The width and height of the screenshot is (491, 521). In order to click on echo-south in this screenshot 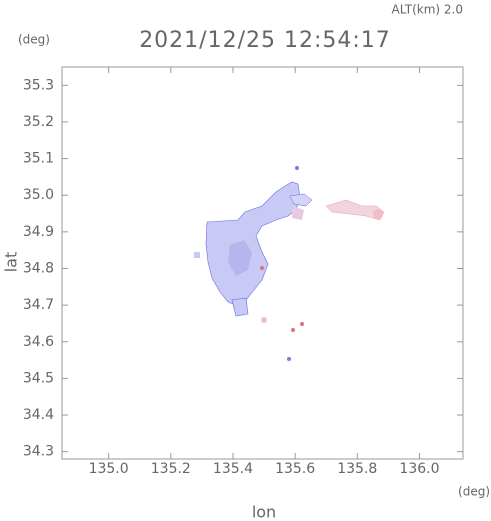, I will do `click(240, 307)`.